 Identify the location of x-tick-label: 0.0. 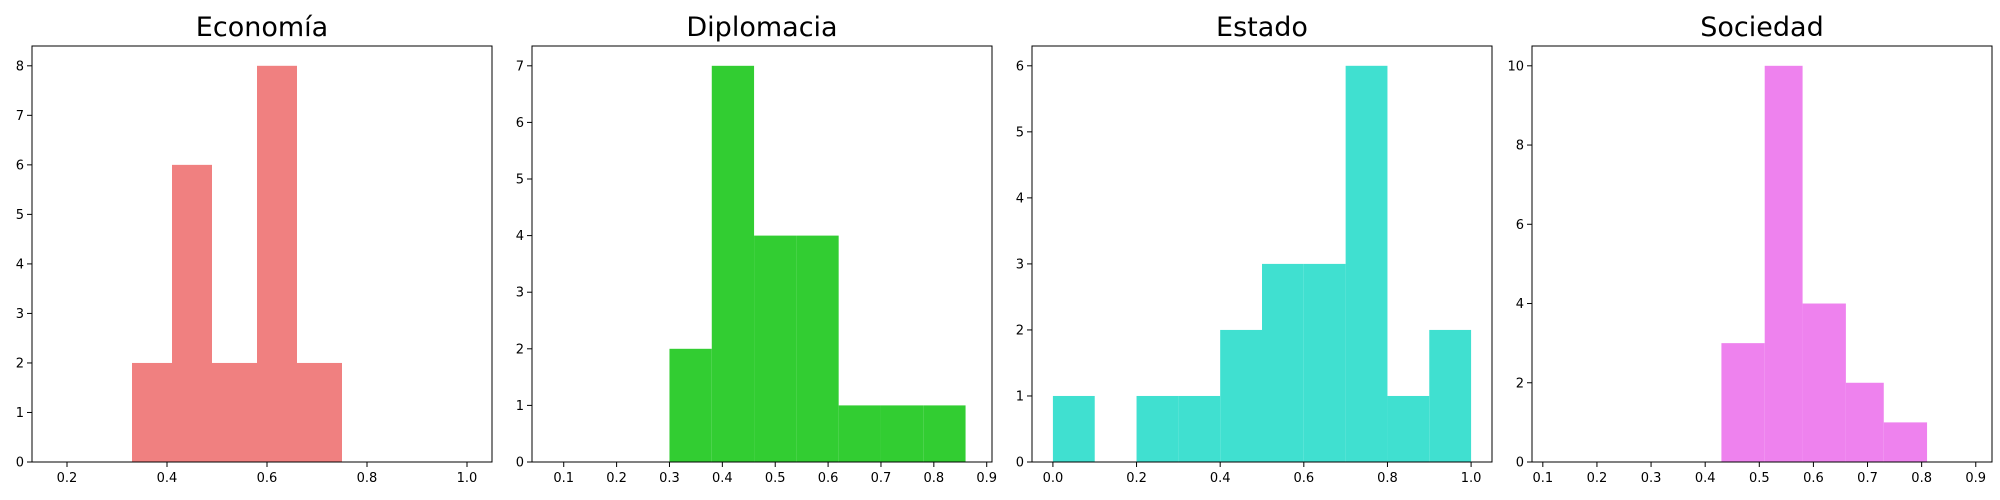
(1053, 478).